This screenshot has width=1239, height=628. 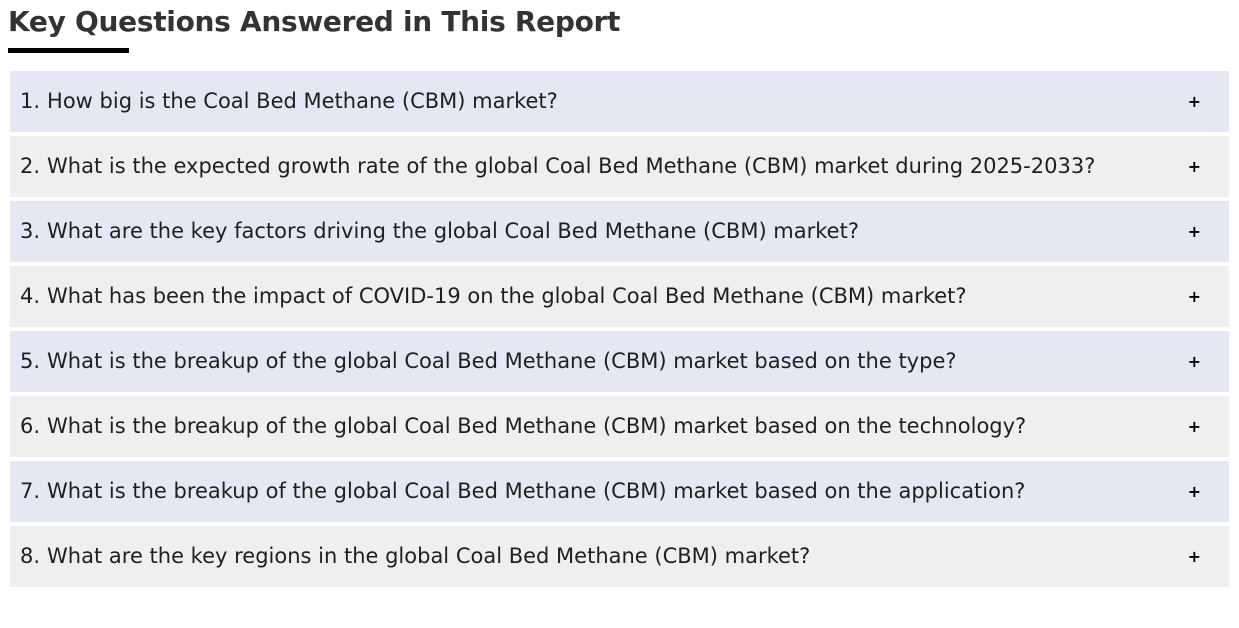 I want to click on question-number: 4., so click(x=30, y=296).